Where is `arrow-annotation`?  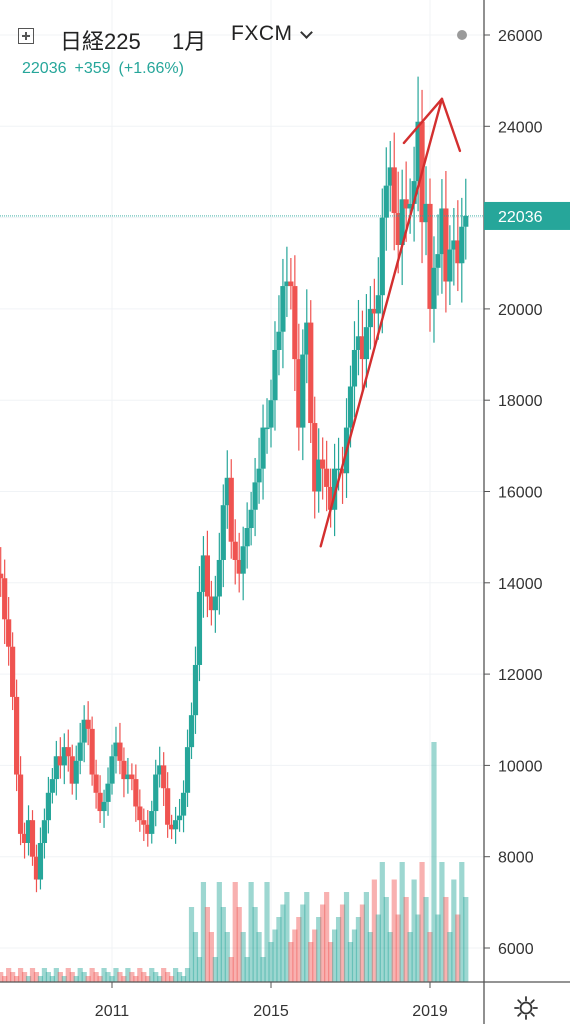 arrow-annotation is located at coordinates (390, 322).